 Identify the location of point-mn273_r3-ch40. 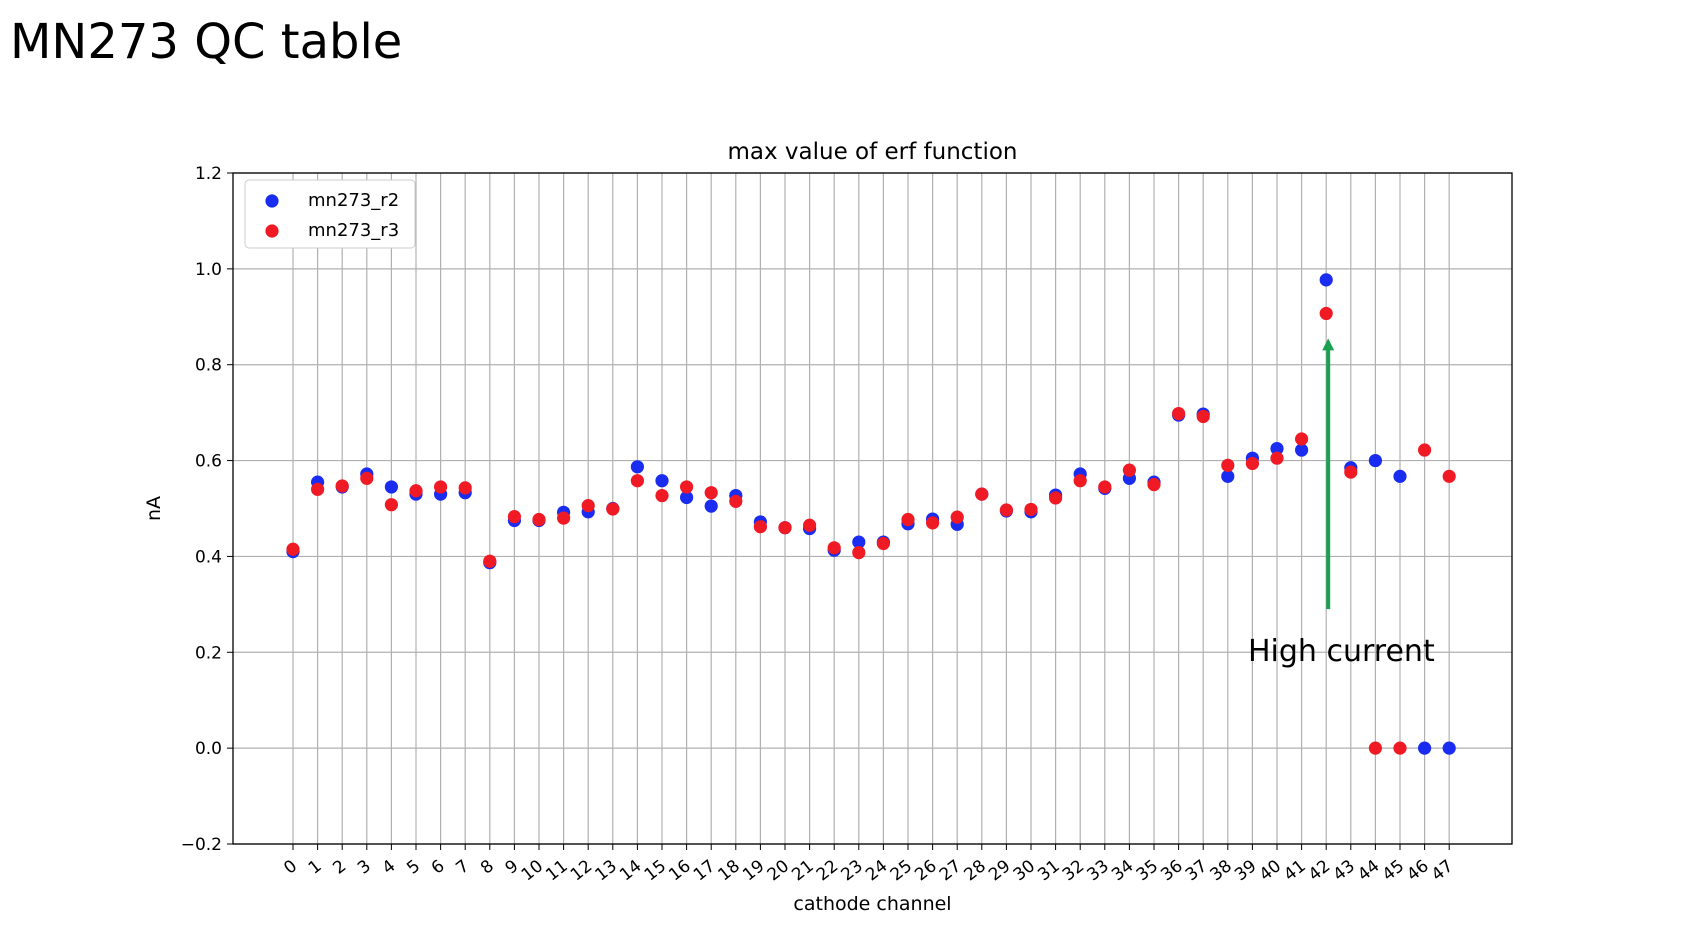
(1277, 458).